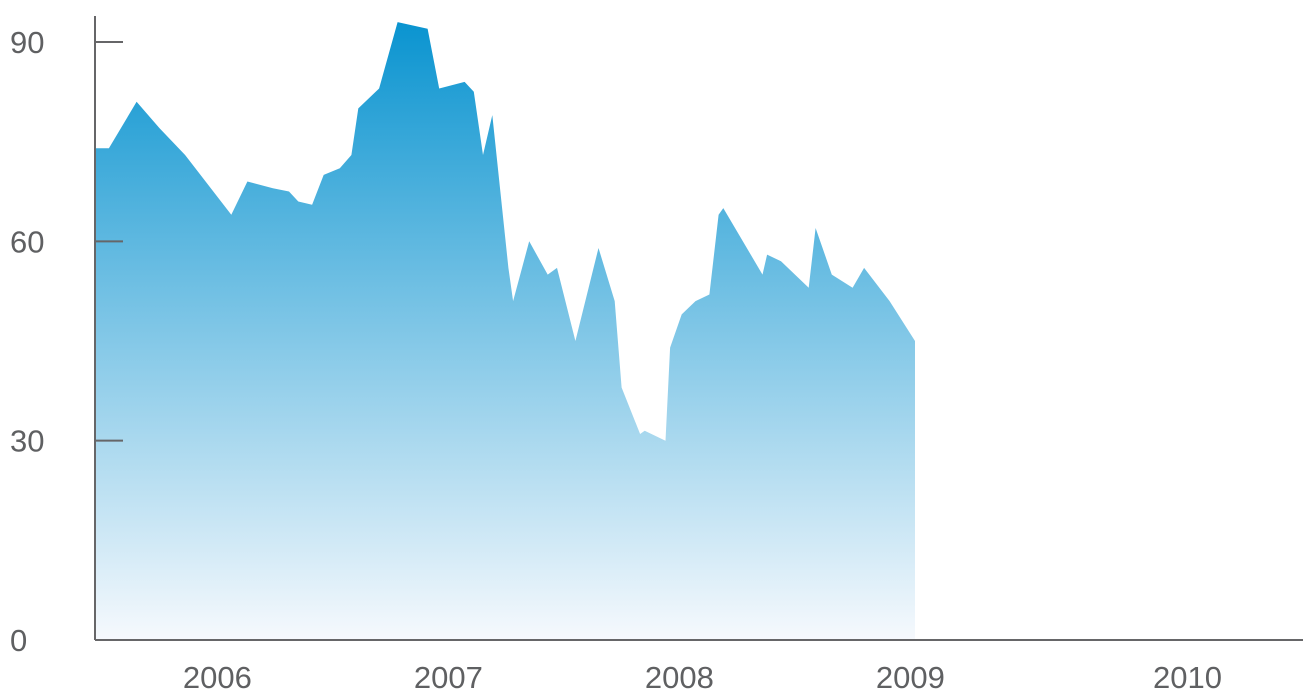 This screenshot has height=695, width=1303. What do you see at coordinates (448, 677) in the screenshot?
I see `x-tick-label-2007: 2007` at bounding box center [448, 677].